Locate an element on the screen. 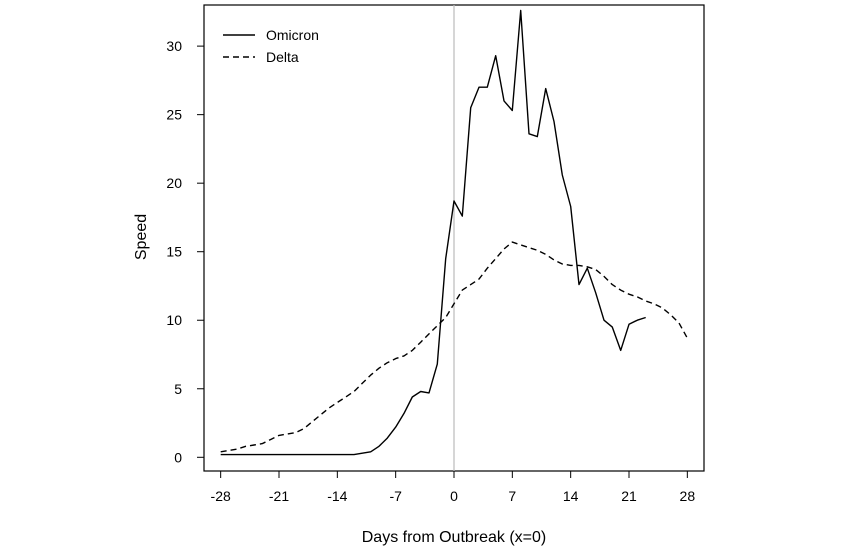 The height and width of the screenshot is (549, 850). x-tick-label: 0 is located at coordinates (454, 496).